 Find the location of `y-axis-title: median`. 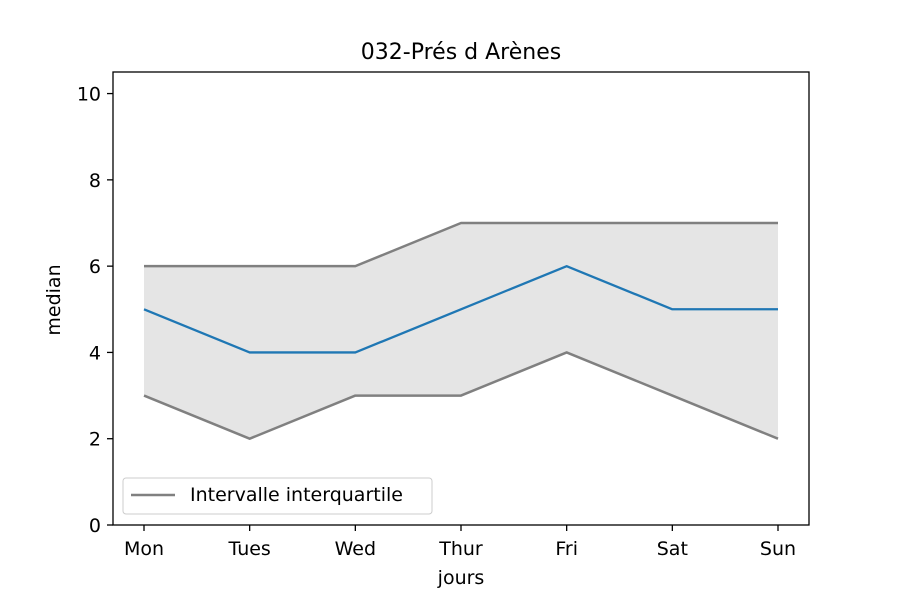

y-axis-title: median is located at coordinates (54, 299).